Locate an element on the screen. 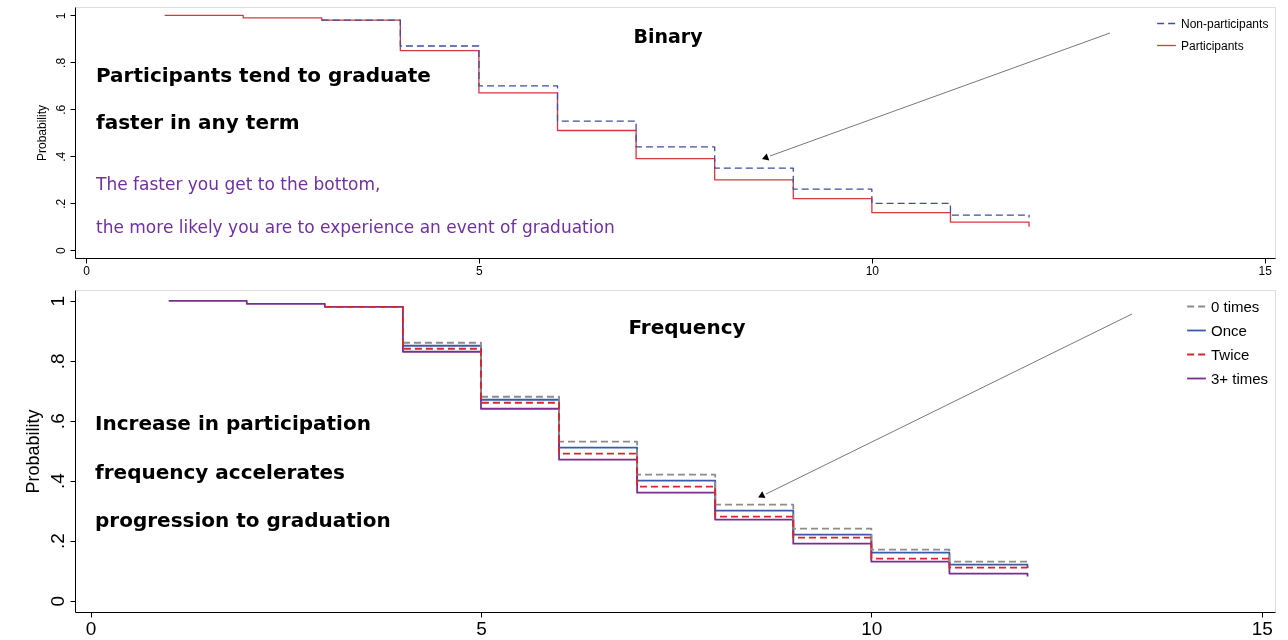 The image size is (1288, 640). text: Frequency is located at coordinates (687, 327).